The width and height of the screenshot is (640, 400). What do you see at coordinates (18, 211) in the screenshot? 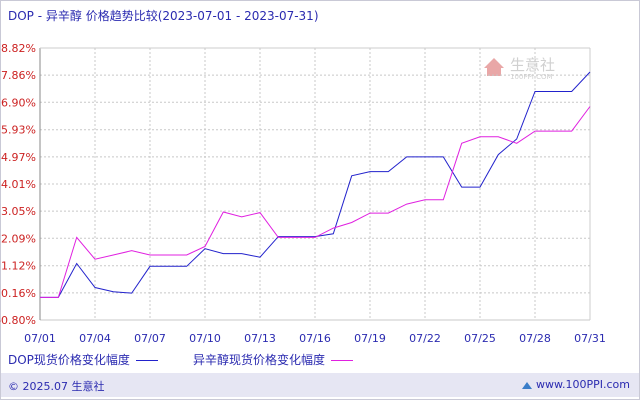
I see `y-tick-label: 3.05%` at bounding box center [18, 211].